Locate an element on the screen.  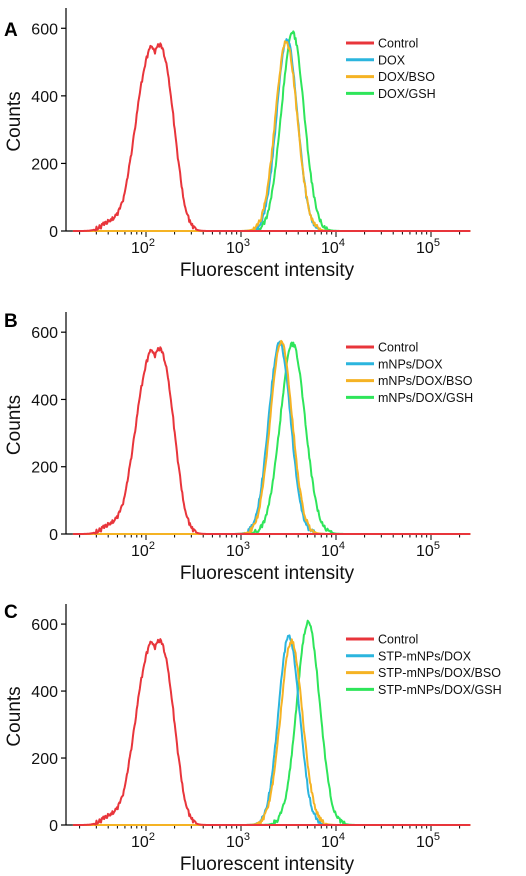
panel-letter: B is located at coordinates (11, 321).